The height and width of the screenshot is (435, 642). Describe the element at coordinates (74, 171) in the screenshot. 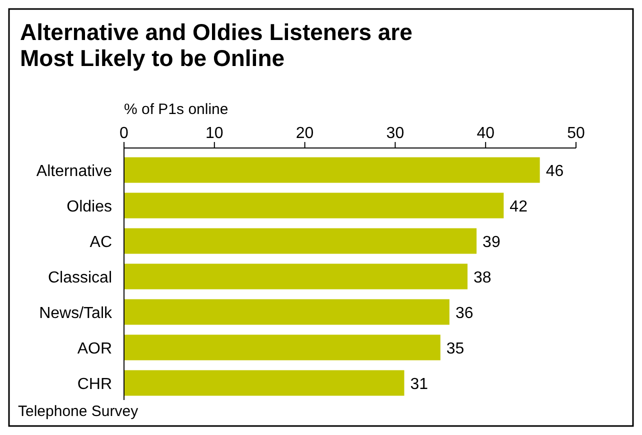

I see `y-tick-label: Alternative` at that location.